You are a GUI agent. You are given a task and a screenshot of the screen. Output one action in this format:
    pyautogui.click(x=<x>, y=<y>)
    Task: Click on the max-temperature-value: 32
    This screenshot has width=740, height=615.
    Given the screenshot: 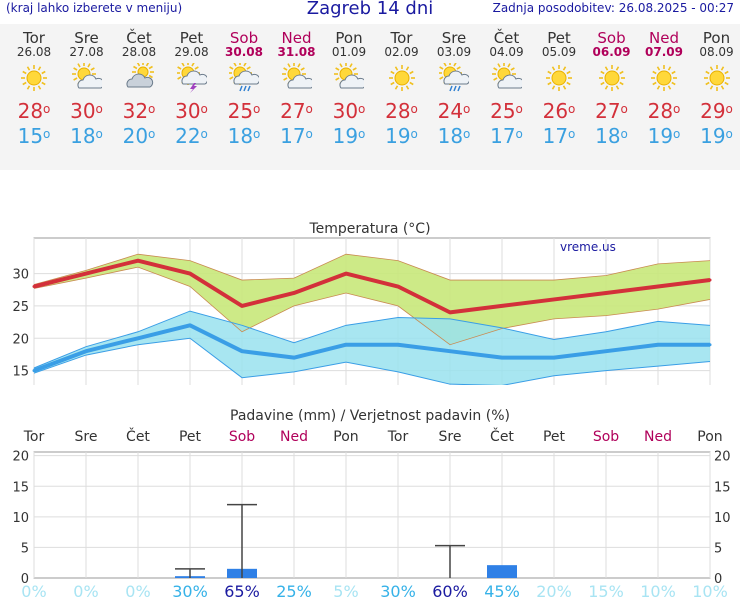 What is the action you would take?
    pyautogui.click(x=135, y=111)
    